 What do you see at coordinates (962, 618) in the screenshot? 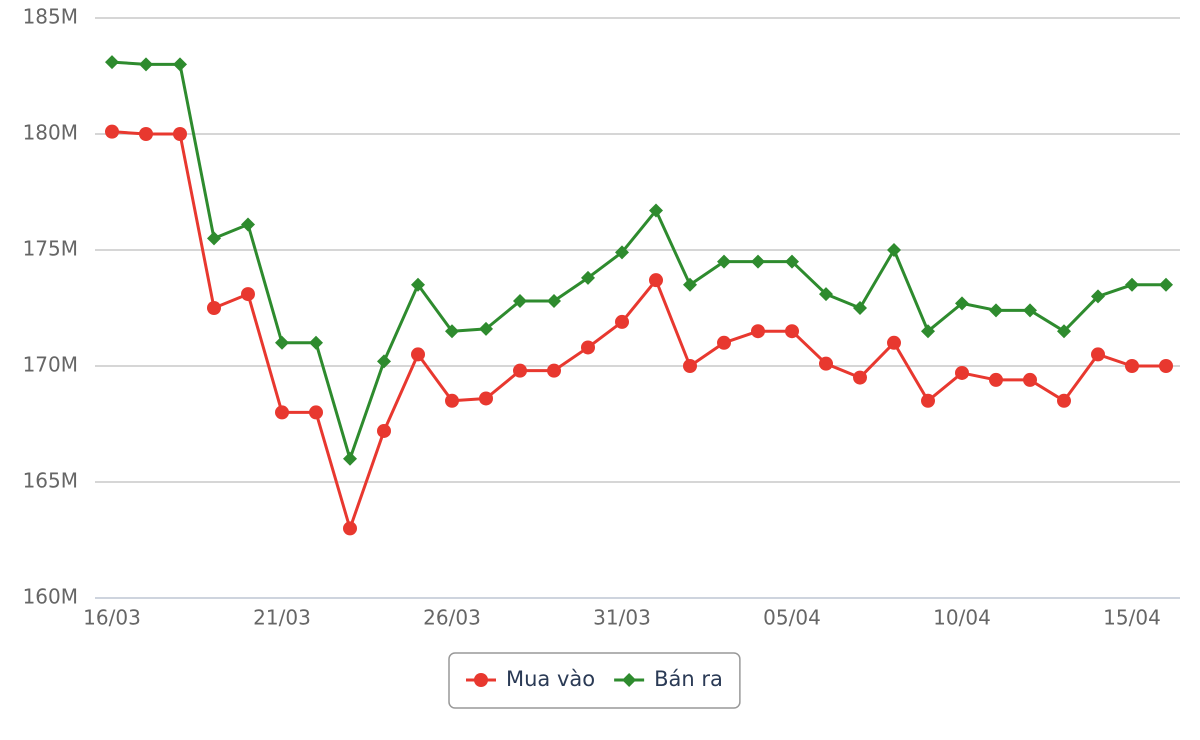
I see `x-tick-label: 10/04` at bounding box center [962, 618].